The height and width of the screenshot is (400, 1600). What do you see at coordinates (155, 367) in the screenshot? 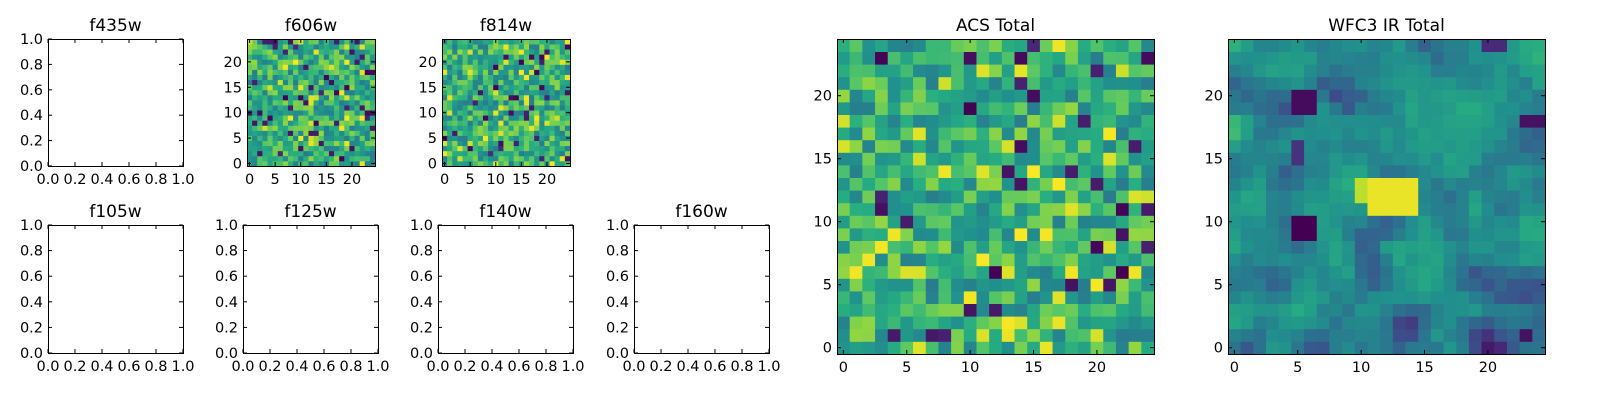
I see `x-tick-label: 0.8` at bounding box center [155, 367].